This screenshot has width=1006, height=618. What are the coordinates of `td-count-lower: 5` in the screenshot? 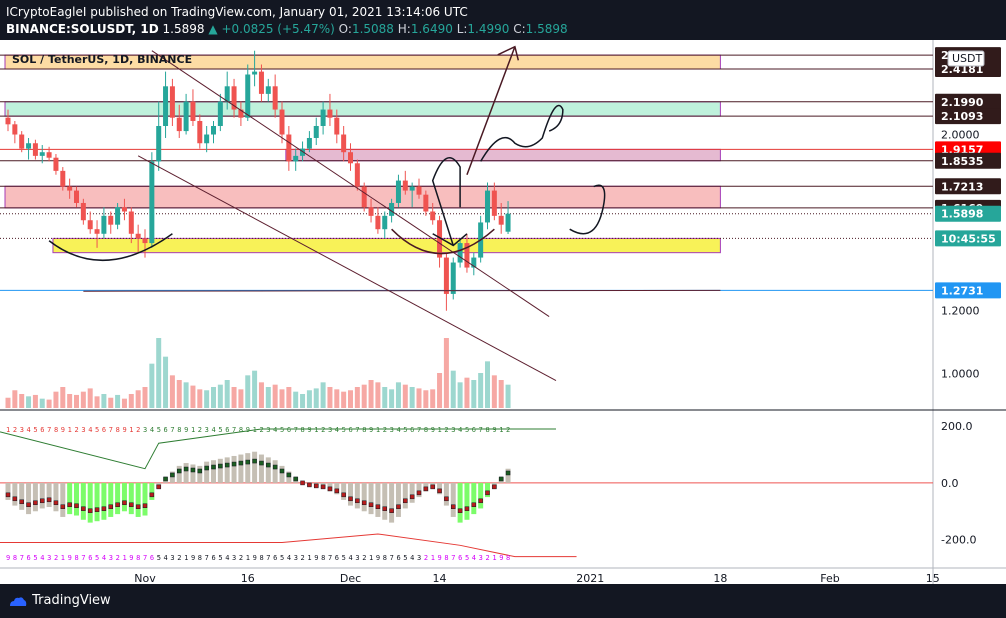 It's located at (159, 558).